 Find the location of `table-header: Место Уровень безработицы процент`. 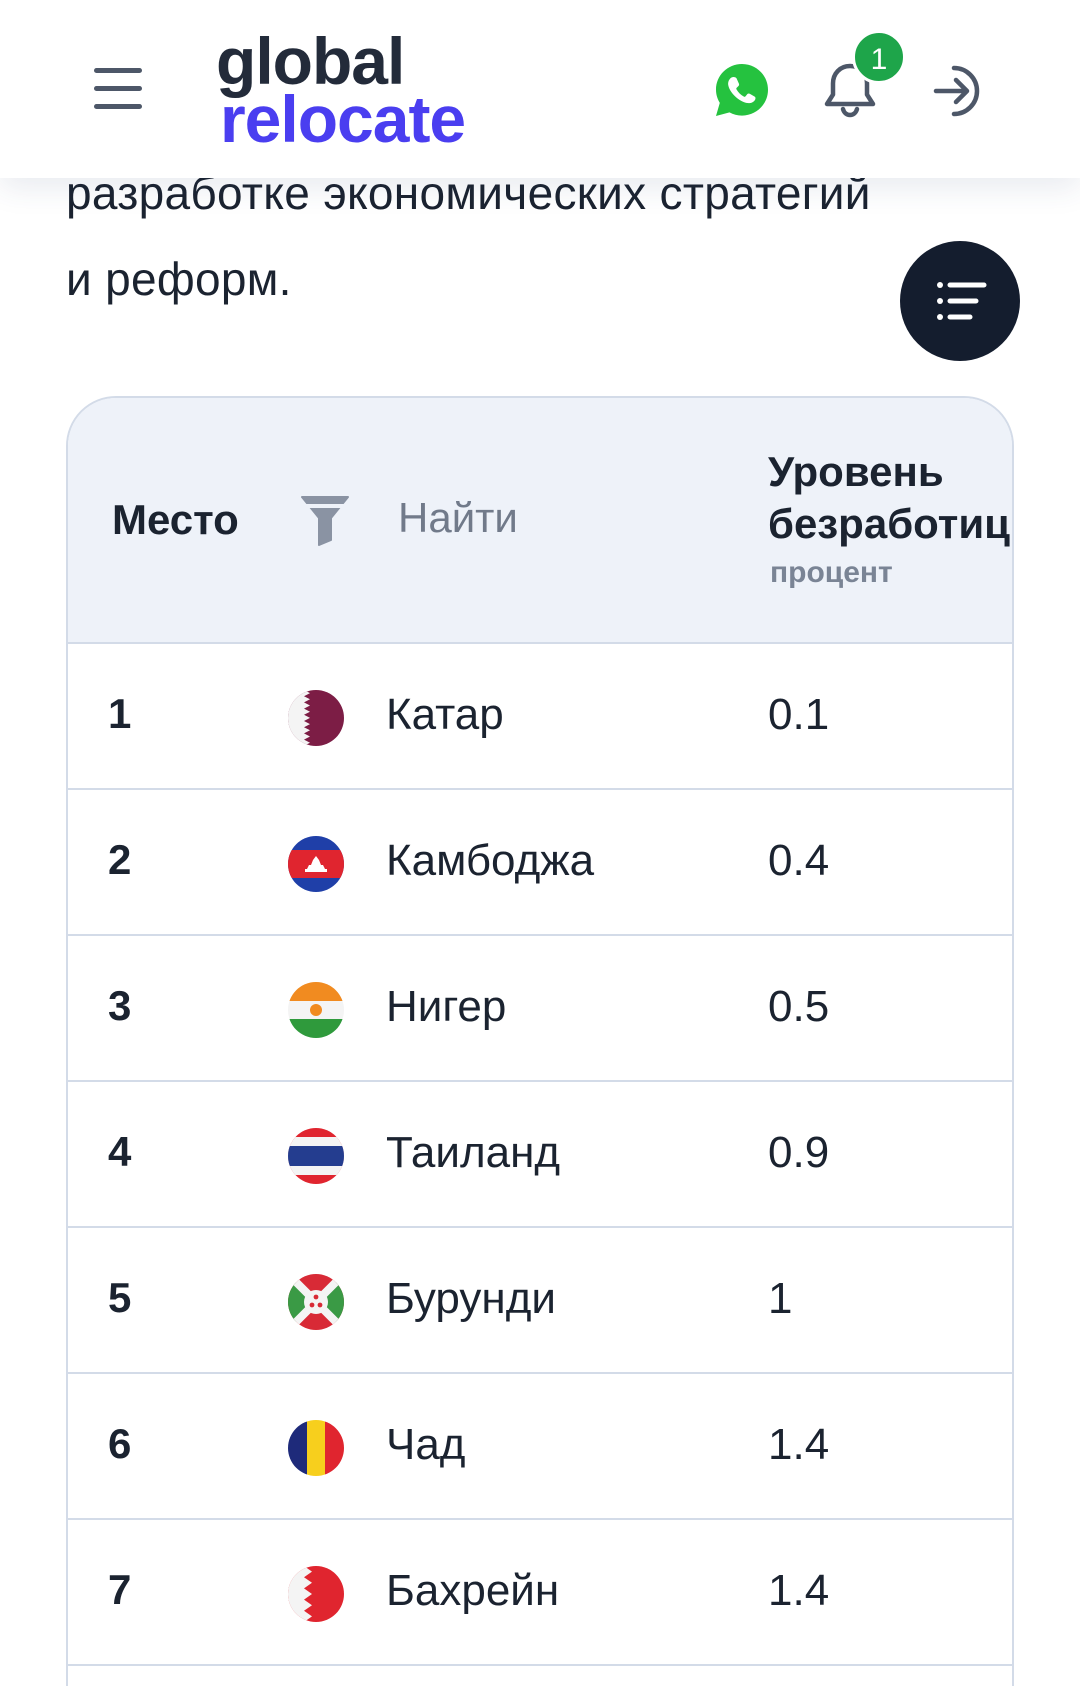

table-header: Место Уровень безработицы процент is located at coordinates (540, 521).